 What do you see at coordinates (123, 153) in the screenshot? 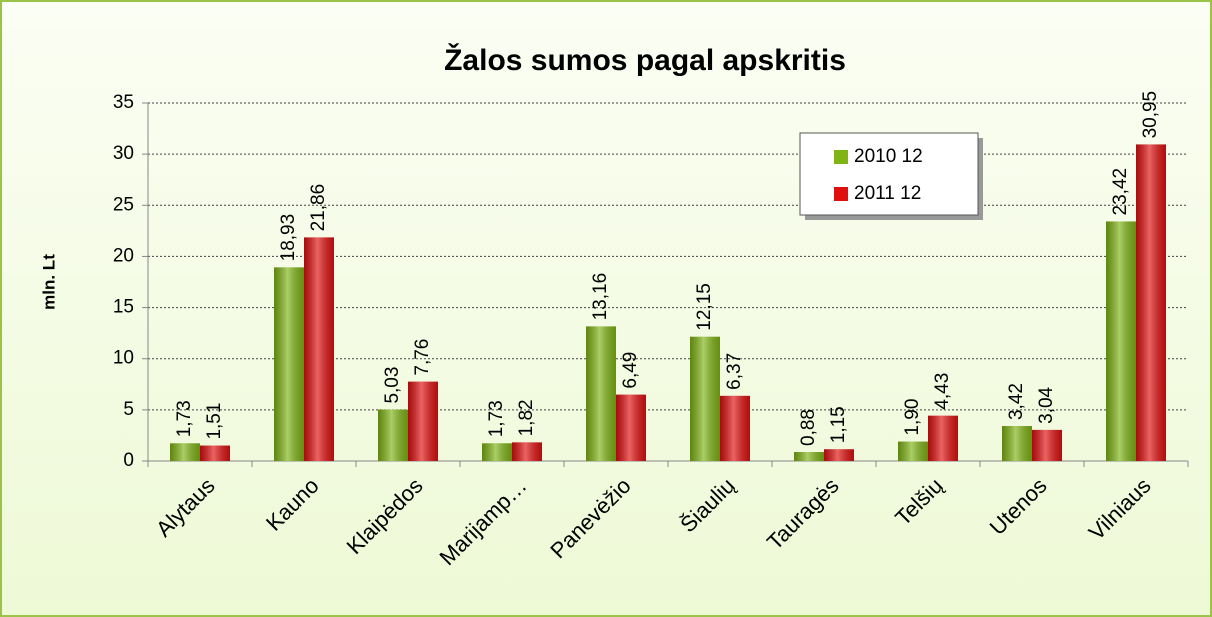
I see `y-tick-label: 30` at bounding box center [123, 153].